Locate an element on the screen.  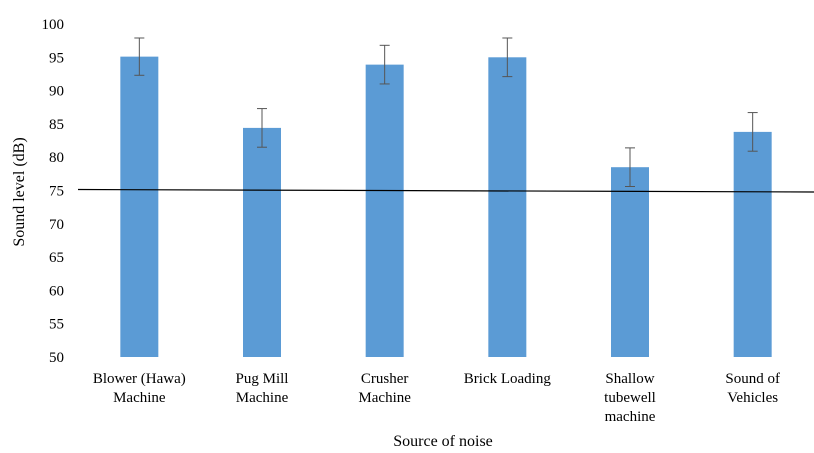
y-tick-label-90: 90 is located at coordinates (56, 92).